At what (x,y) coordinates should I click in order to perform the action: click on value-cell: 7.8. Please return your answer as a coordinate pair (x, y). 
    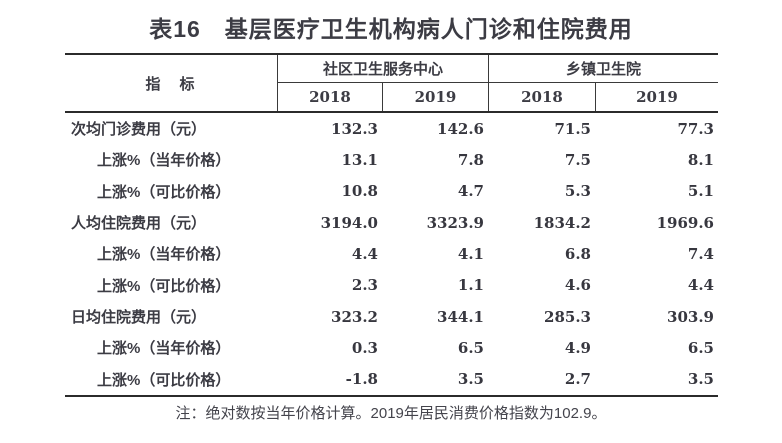
    Looking at the image, I should click on (470, 159).